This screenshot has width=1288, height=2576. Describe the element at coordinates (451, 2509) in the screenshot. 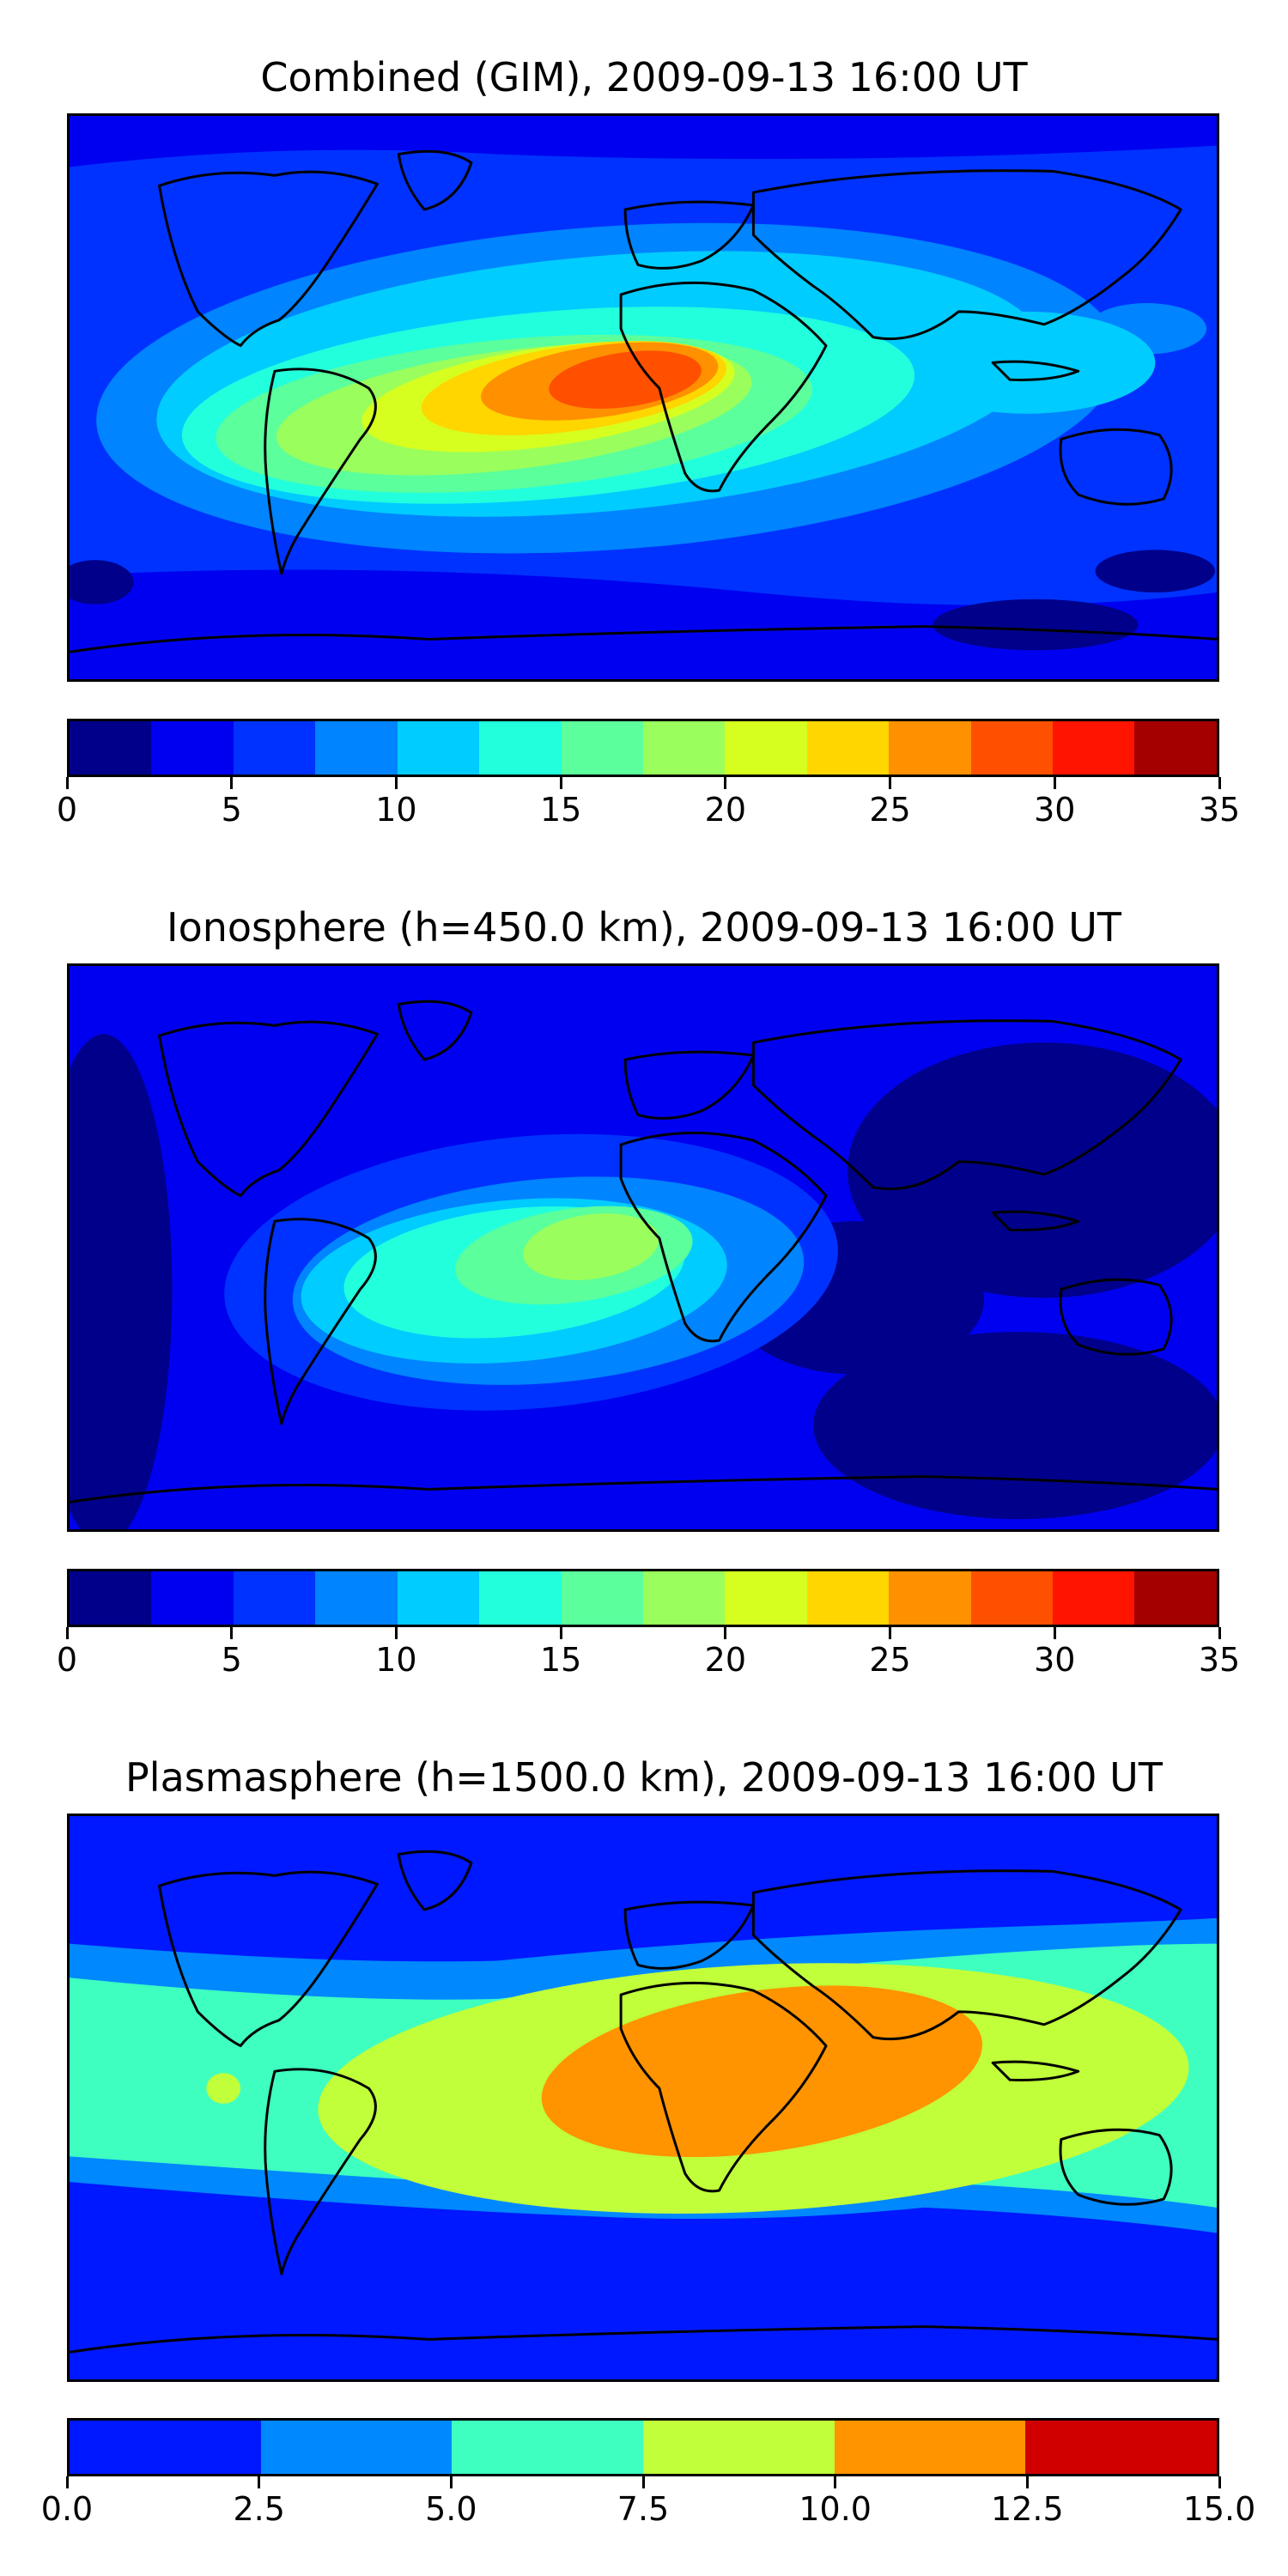

I see `colorbar-tick-label: 5.0` at that location.